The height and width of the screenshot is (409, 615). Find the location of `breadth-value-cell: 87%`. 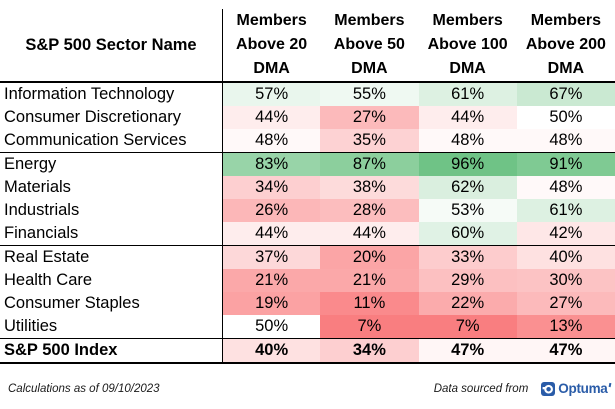

breadth-value-cell: 87% is located at coordinates (369, 164).